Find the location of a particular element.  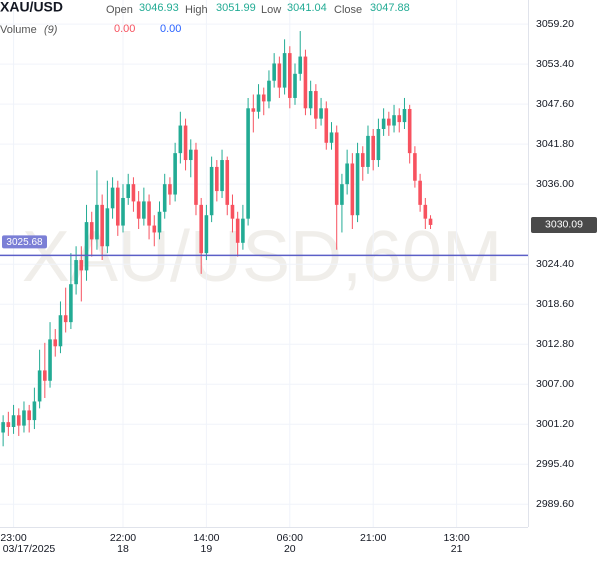

x-tick-sublabel: 20 is located at coordinates (290, 549).